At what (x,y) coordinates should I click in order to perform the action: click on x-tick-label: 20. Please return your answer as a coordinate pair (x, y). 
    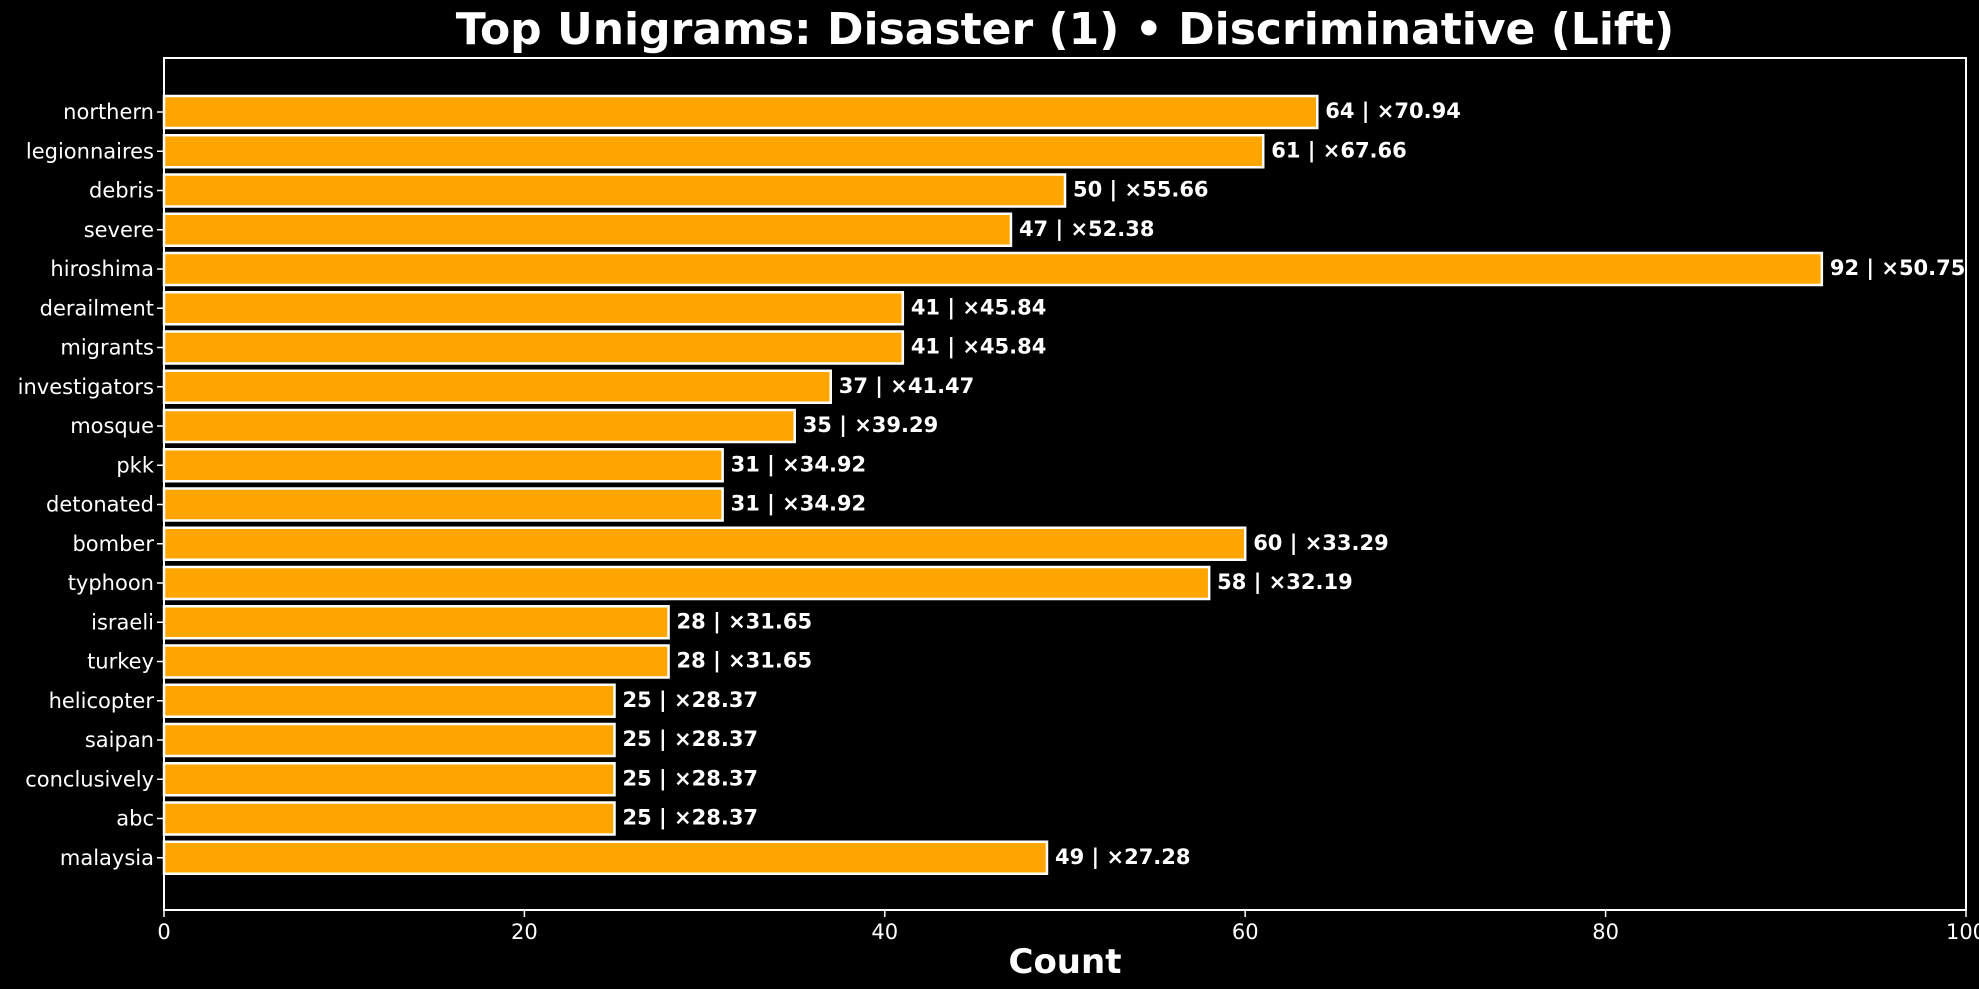
    Looking at the image, I should click on (524, 932).